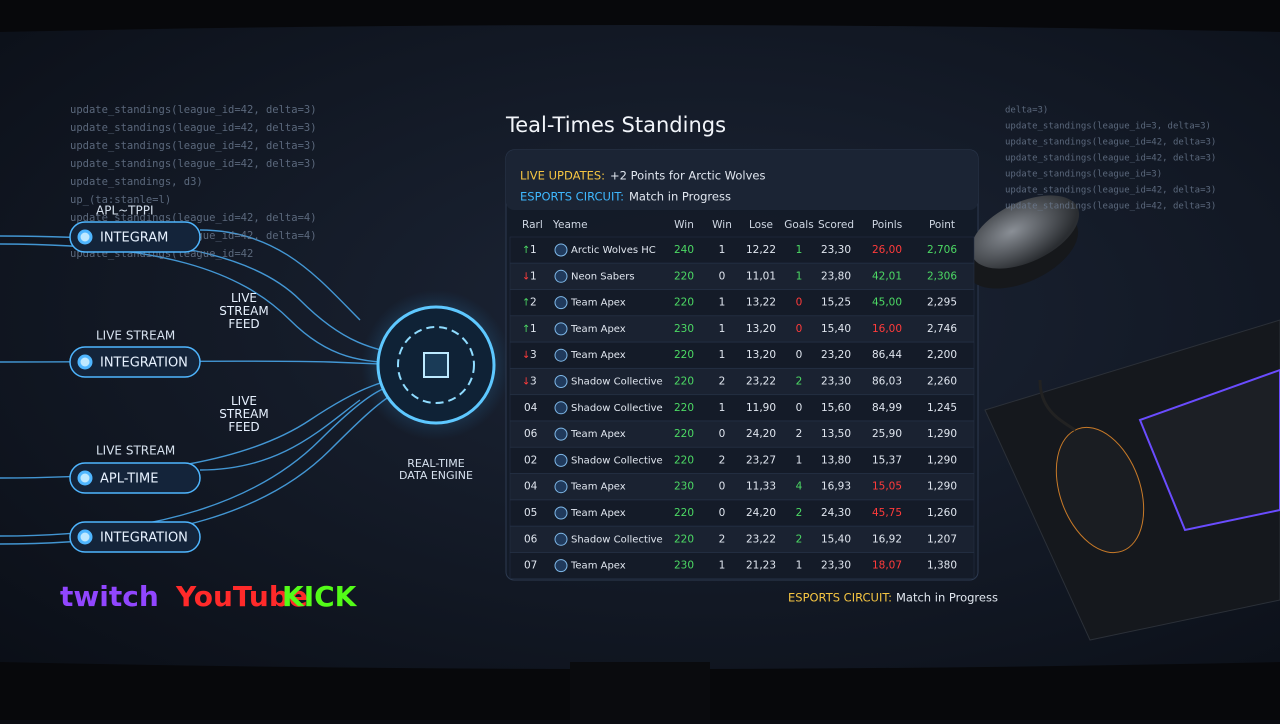  I want to click on puck-top, so click(1025, 232).